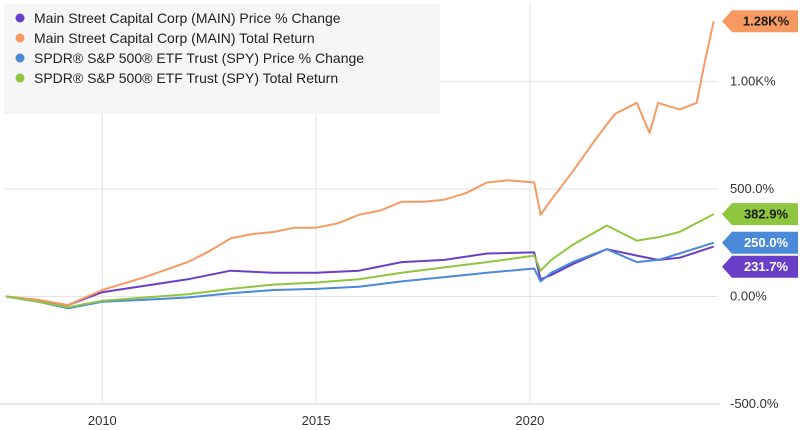  Describe the element at coordinates (766, 21) in the screenshot. I see `end-label-value: 1.28K%` at that location.